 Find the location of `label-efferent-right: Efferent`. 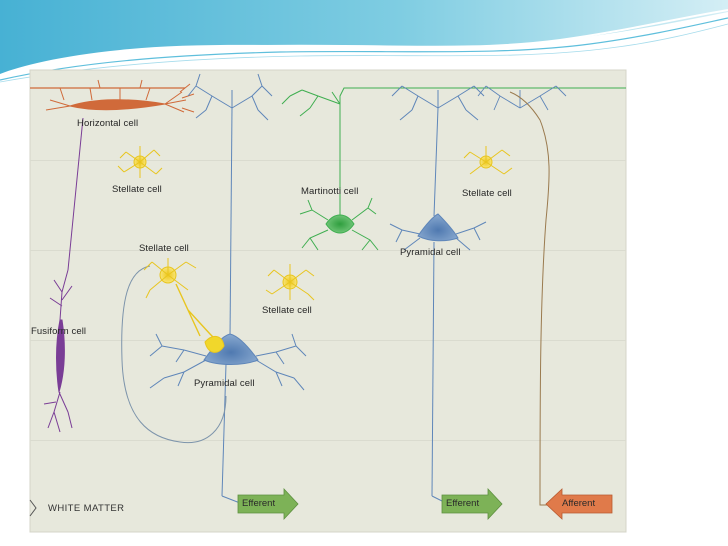

label-efferent-right: Efferent is located at coordinates (463, 503).